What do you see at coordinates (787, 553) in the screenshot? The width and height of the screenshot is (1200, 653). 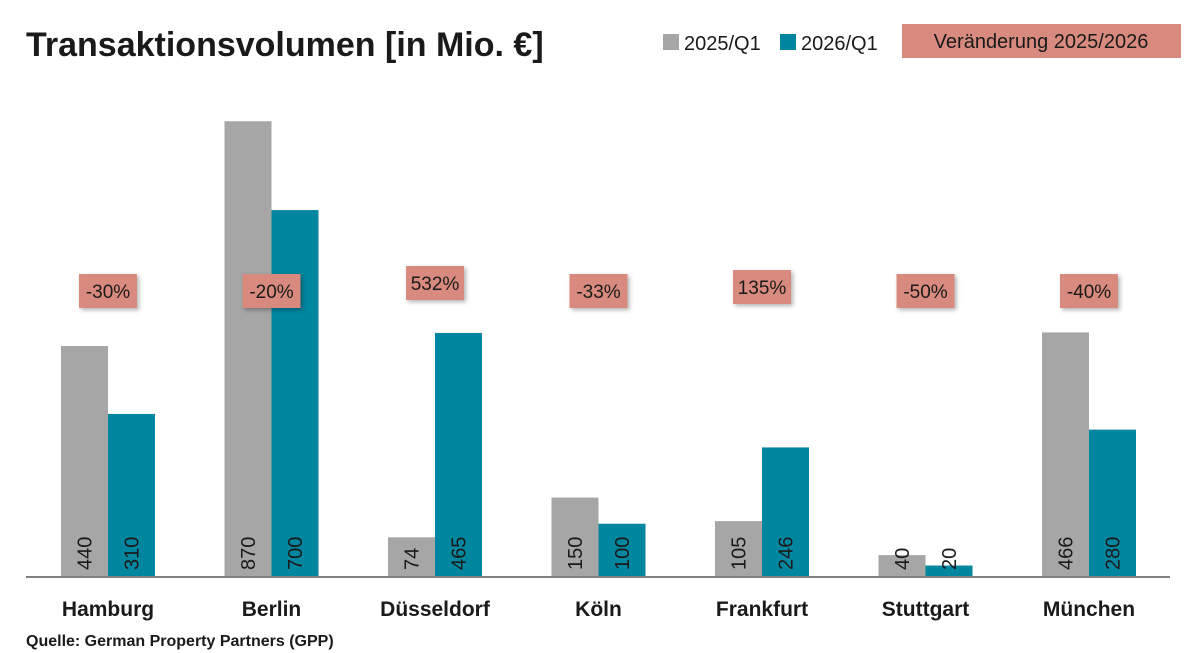 I see `value-label-frankfurt-2026-q1: 246` at bounding box center [787, 553].